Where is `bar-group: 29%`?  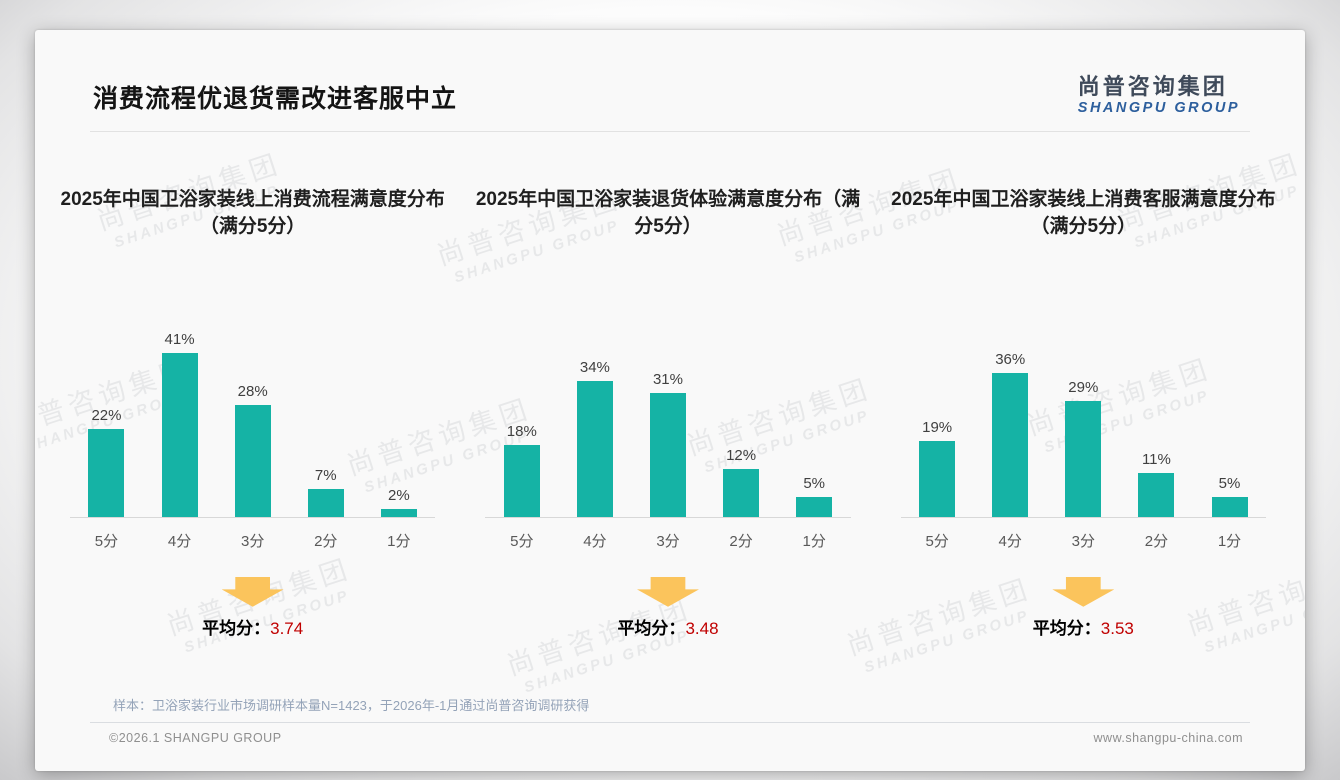 bar-group: 29% is located at coordinates (1083, 448).